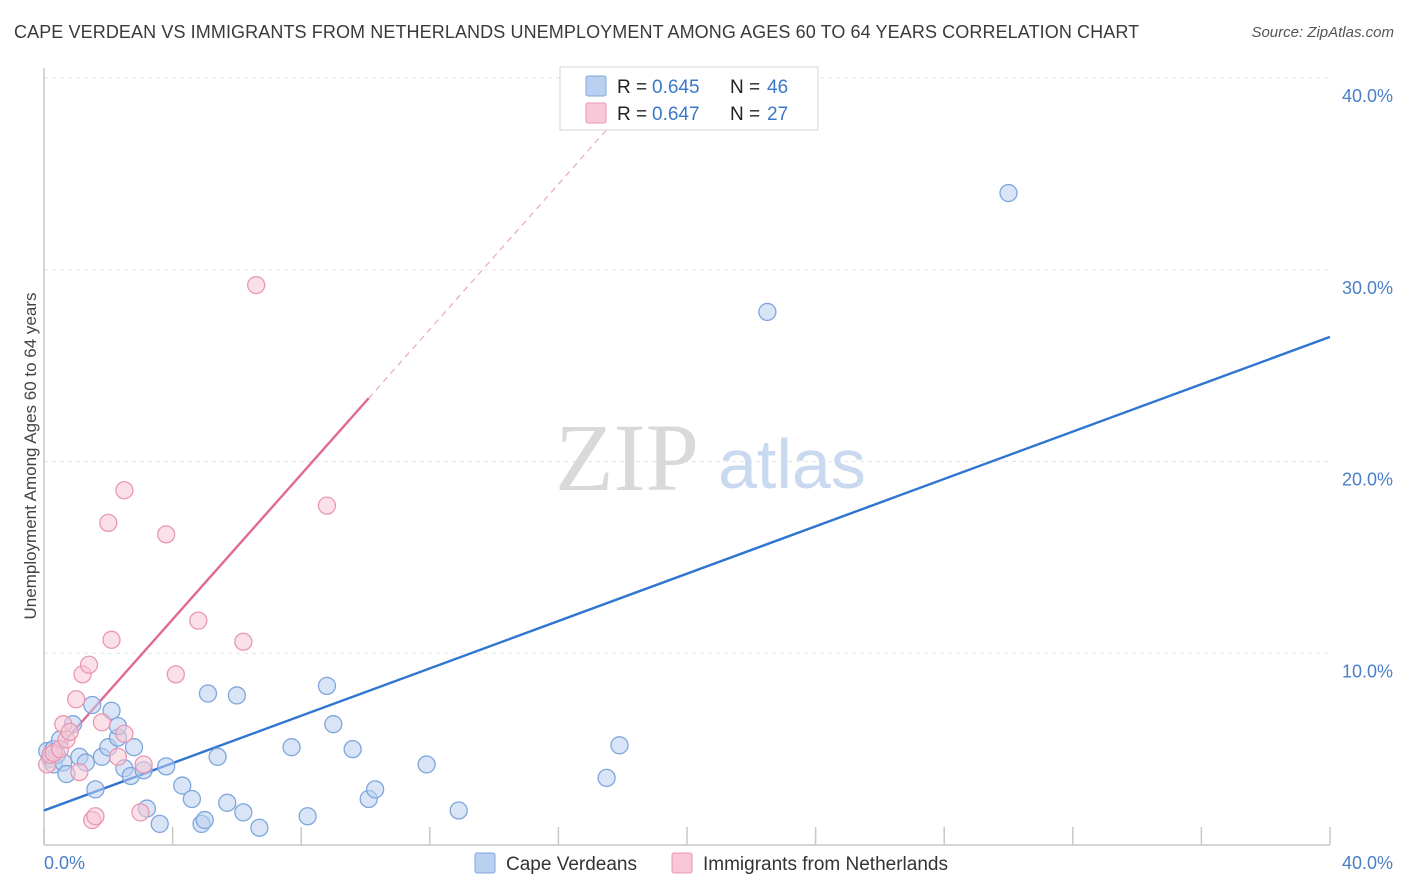  What do you see at coordinates (632, 114) in the screenshot?
I see `legend-r-label-netherlands: R =` at bounding box center [632, 114].